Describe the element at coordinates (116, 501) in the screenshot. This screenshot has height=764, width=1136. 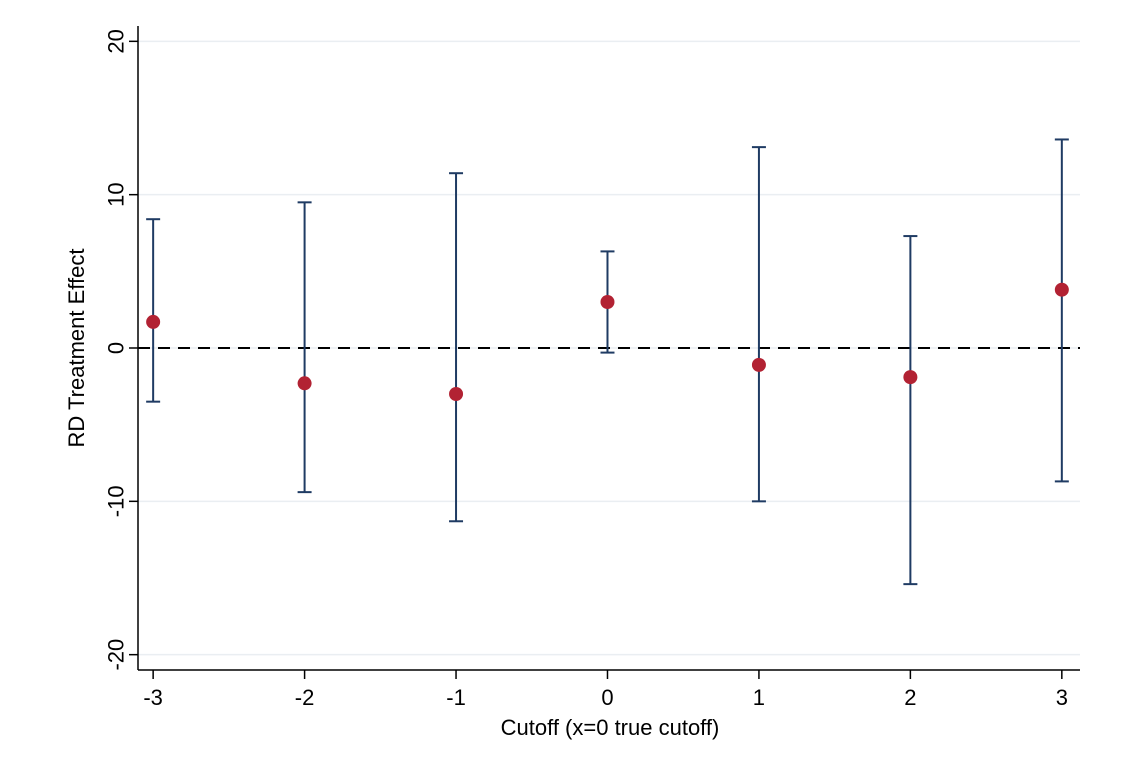
I see `y-tick-label: -10` at that location.